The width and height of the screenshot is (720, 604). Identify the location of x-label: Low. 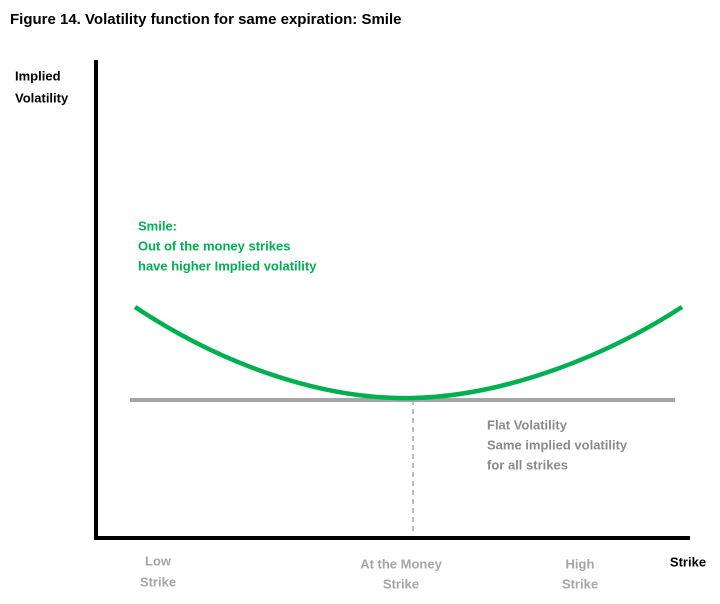
(158, 560).